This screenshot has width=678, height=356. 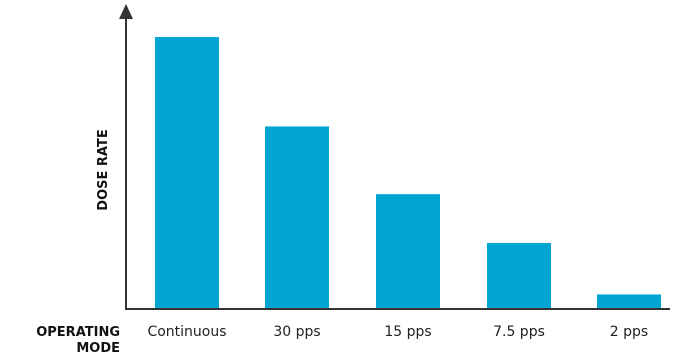 What do you see at coordinates (98, 348) in the screenshot?
I see `x-axis-title-line-2: MODE` at bounding box center [98, 348].